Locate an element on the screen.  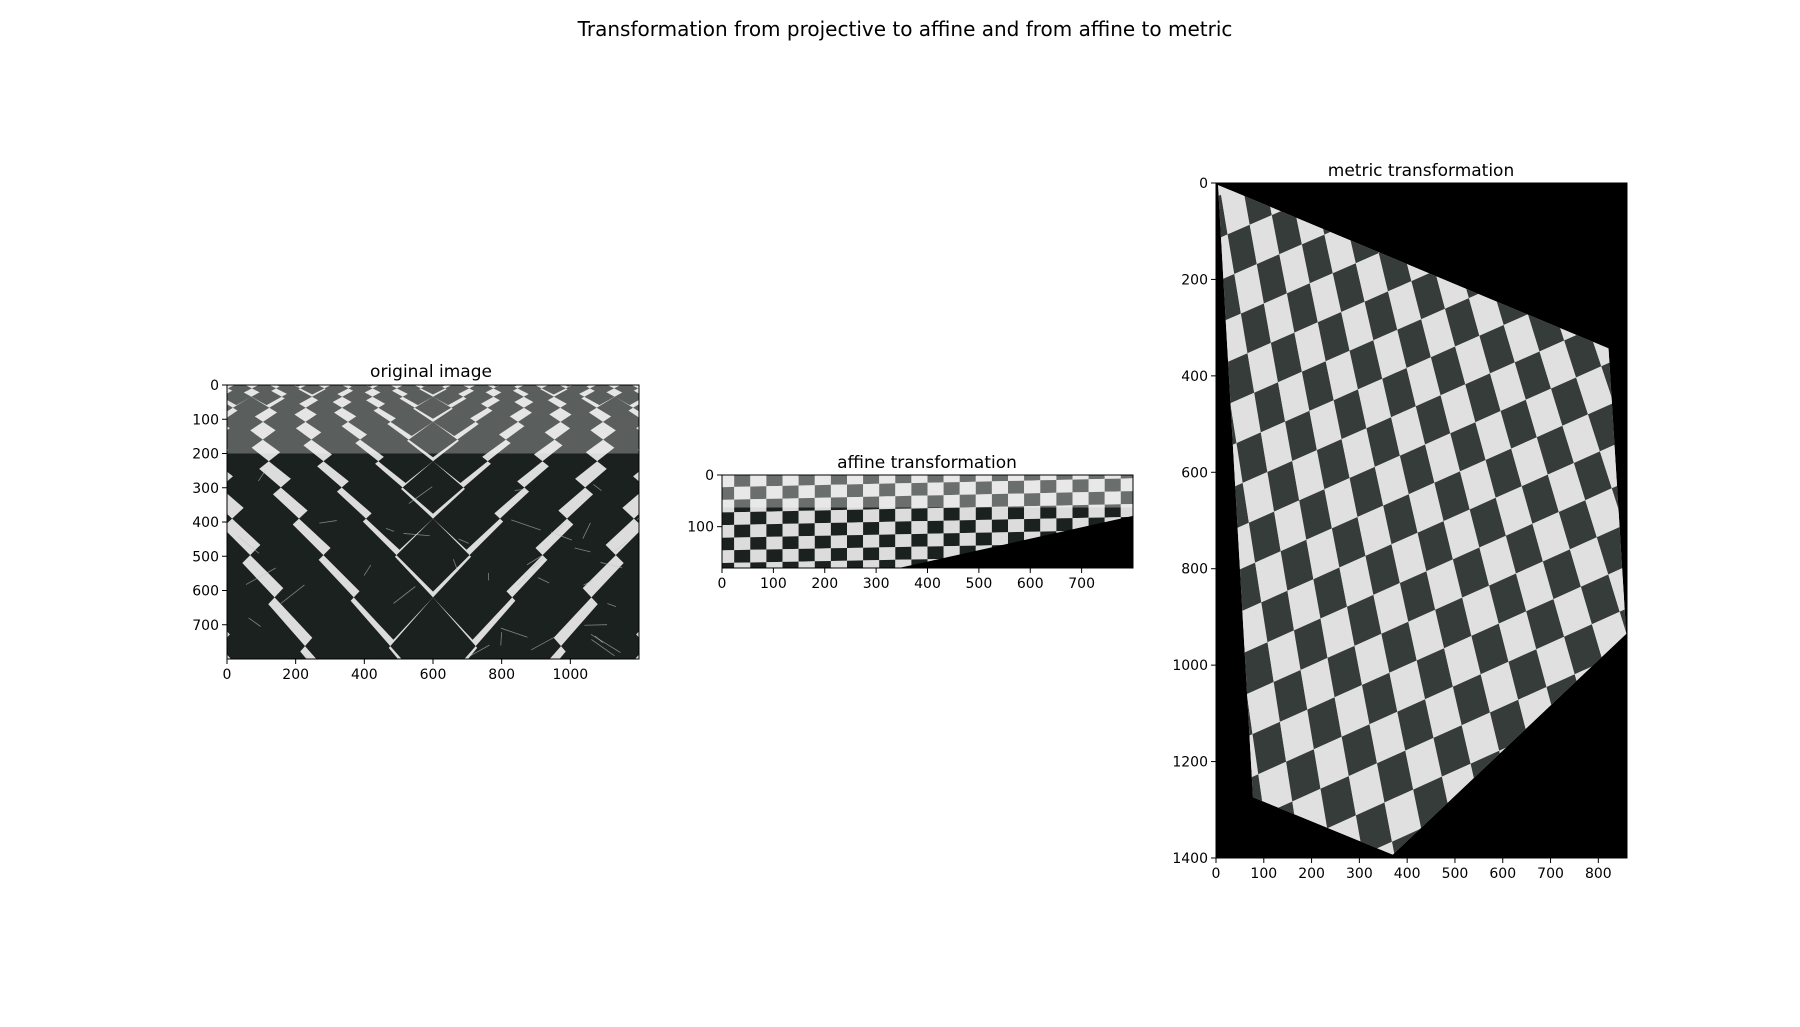
y-tick-label: 0 is located at coordinates (214, 386).